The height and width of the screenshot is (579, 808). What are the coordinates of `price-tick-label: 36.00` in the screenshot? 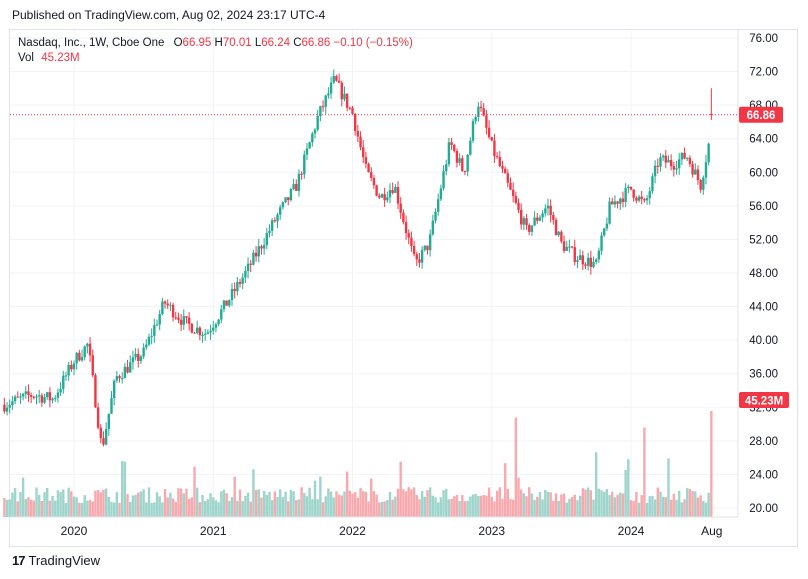 It's located at (763, 375).